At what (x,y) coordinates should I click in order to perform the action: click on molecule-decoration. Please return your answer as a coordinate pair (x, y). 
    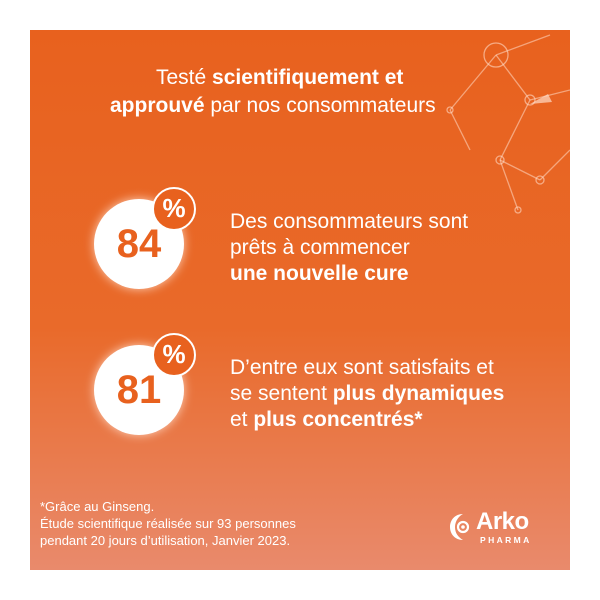
    Looking at the image, I should click on (508, 124).